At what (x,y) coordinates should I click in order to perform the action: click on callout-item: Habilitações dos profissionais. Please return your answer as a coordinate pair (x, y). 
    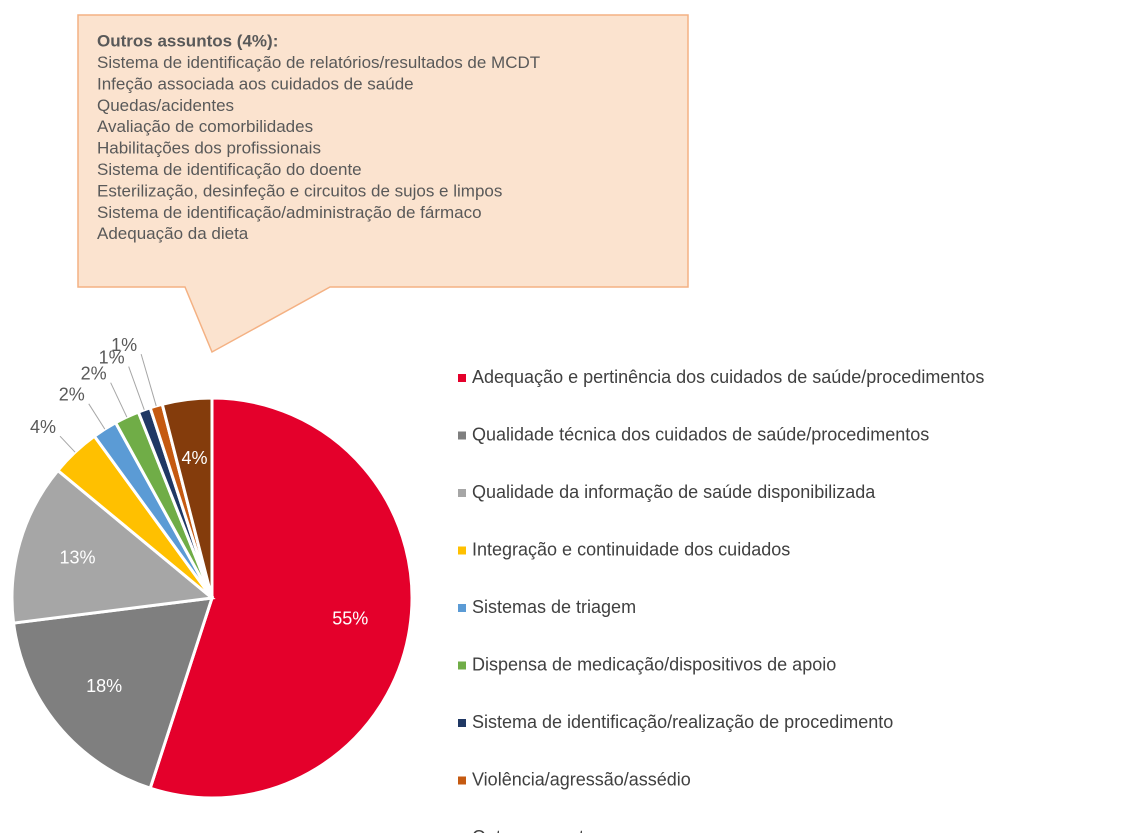
    Looking at the image, I should click on (209, 148).